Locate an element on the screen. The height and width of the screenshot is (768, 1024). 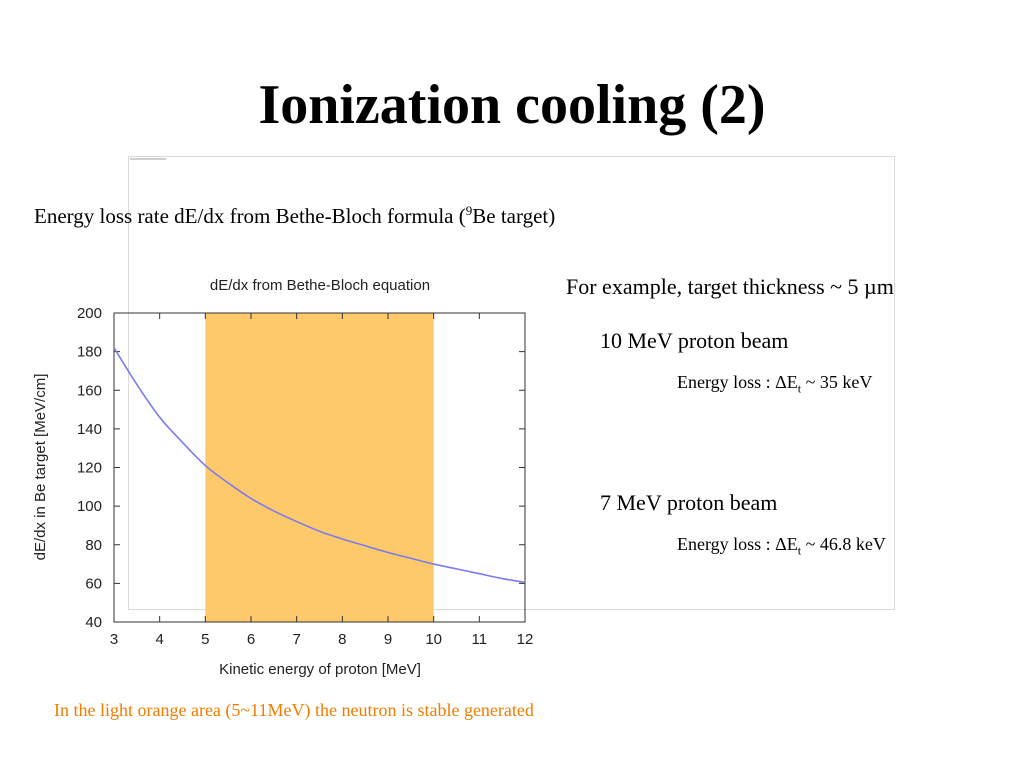
subtitle-end: Be target) is located at coordinates (514, 216).